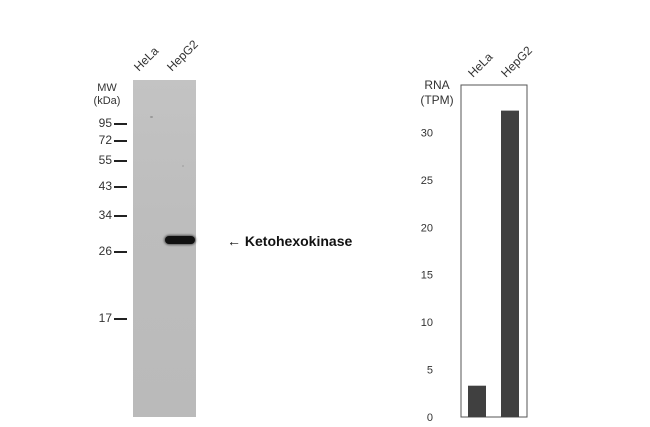  Describe the element at coordinates (516, 61) in the screenshot. I see `chart-category-label-hepg2: HepG2` at that location.